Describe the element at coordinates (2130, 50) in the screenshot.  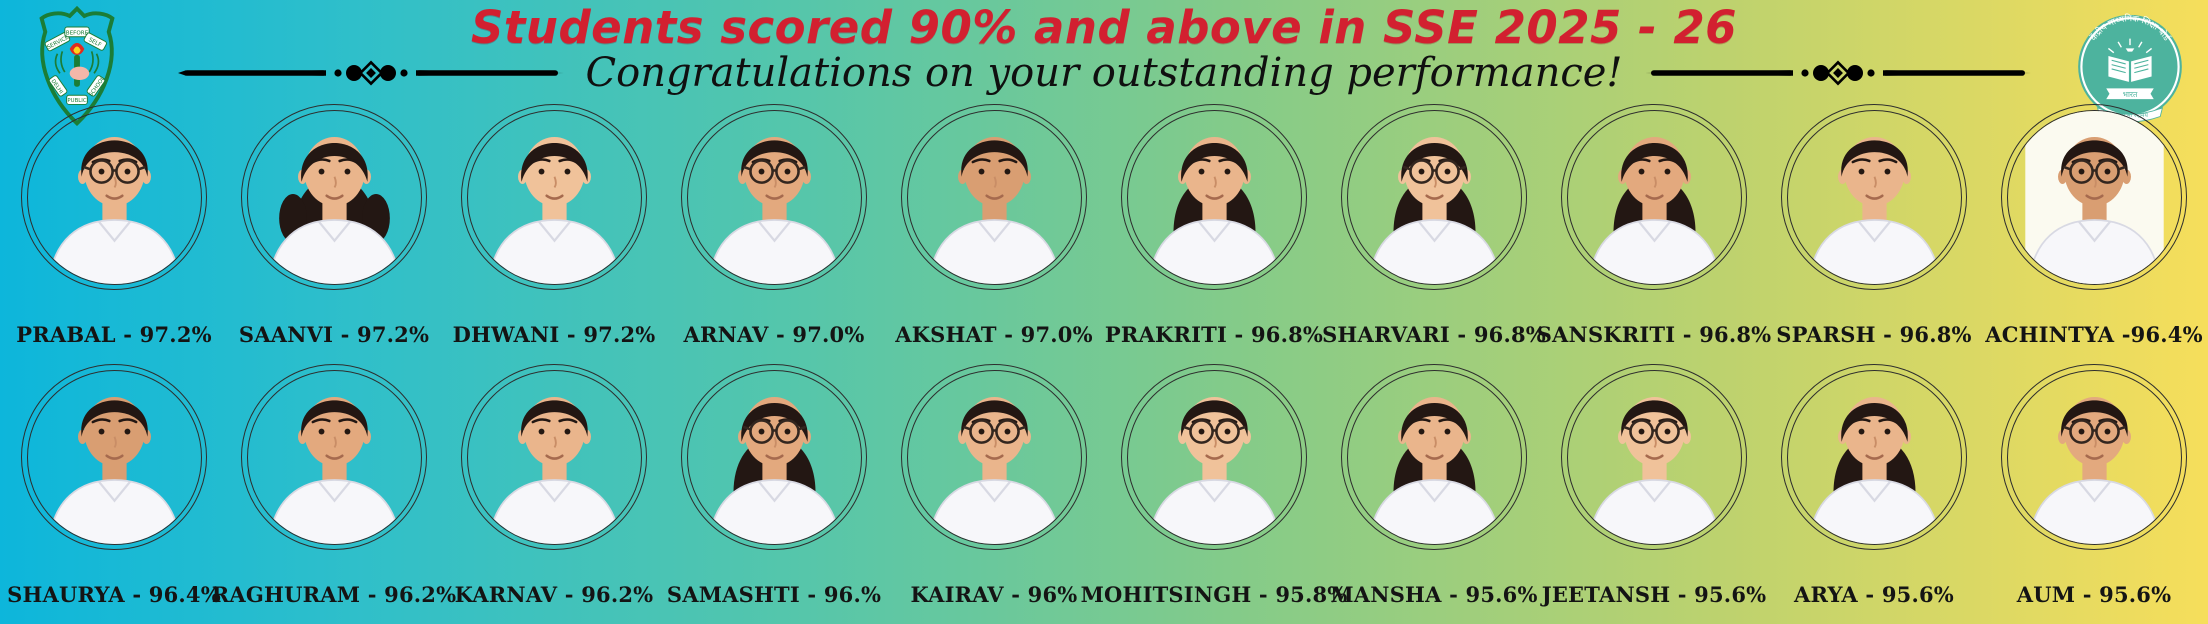
I see `cbse-lamp` at that location.